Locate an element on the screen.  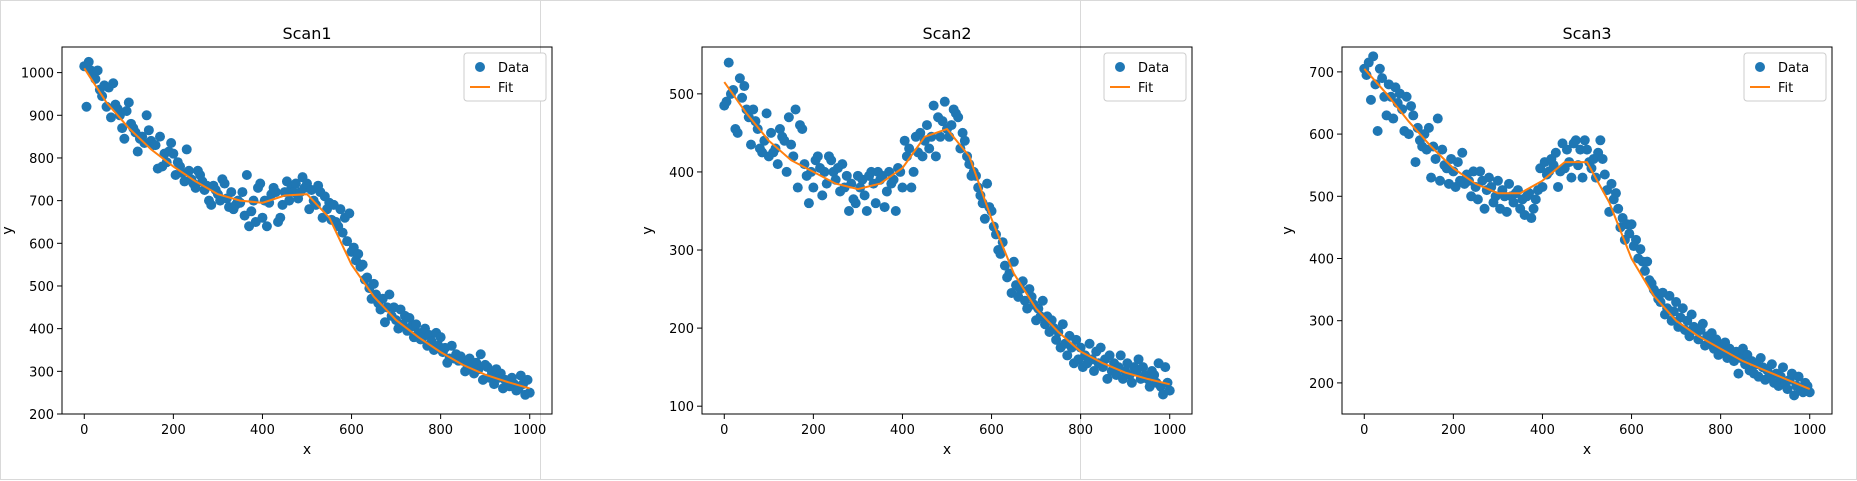
legend-label-data: Data is located at coordinates (513, 68).